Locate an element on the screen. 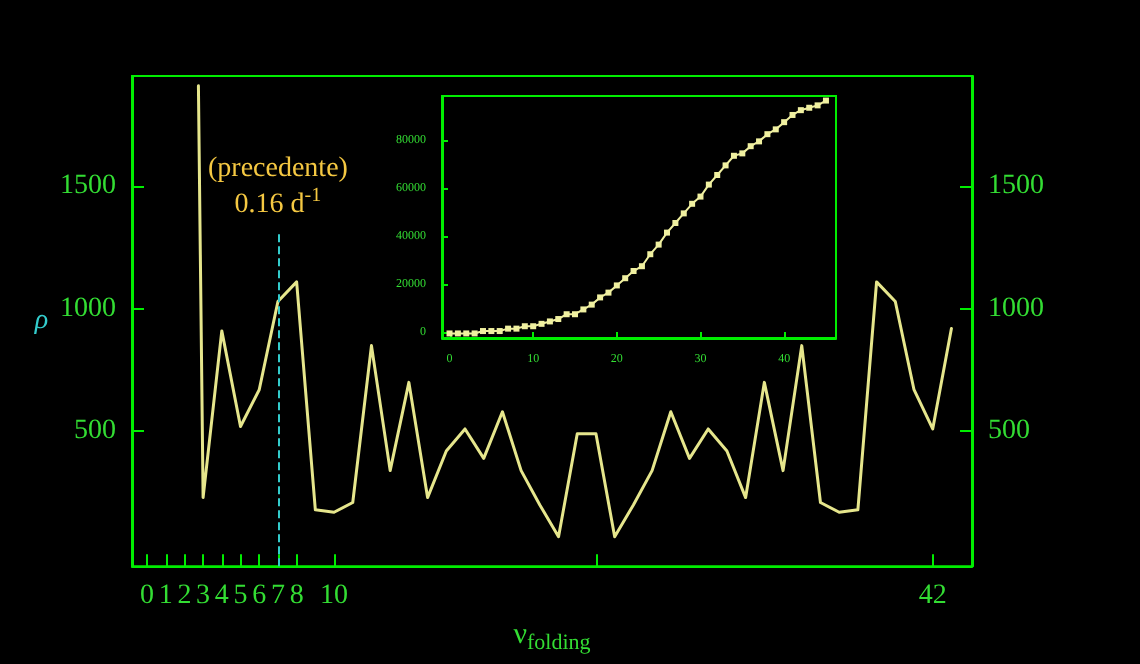 The width and height of the screenshot is (1140, 664). x-tick-label: 0 is located at coordinates (146, 596).